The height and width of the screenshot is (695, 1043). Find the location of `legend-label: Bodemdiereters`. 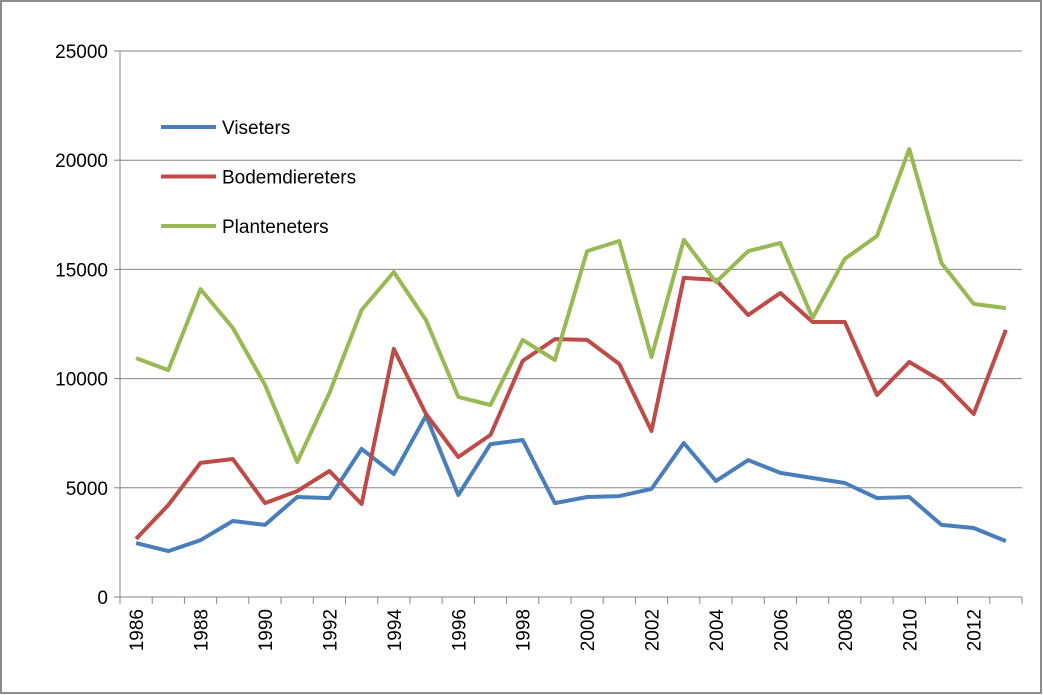

legend-label: Bodemdiereters is located at coordinates (289, 178).